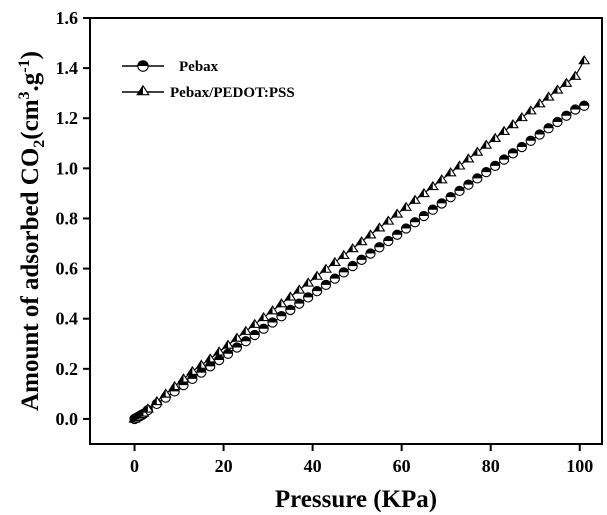 This screenshot has height=515, width=607. Describe the element at coordinates (232, 93) in the screenshot. I see `legend-label-pebax-pedot: Pebax/PEDOT:PSS` at that location.